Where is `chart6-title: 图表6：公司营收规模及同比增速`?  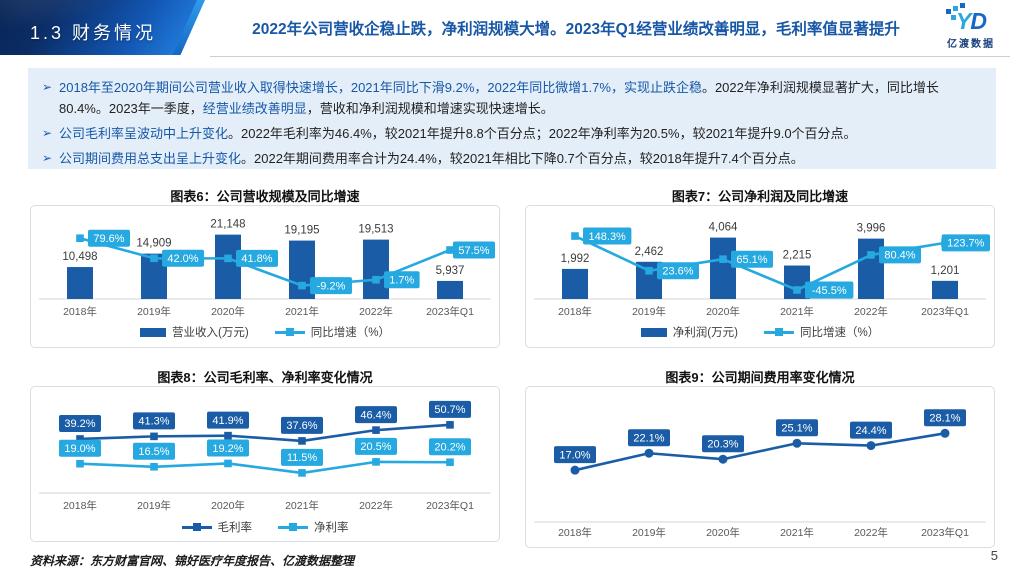 chart6-title: 图表6：公司营收规模及同比增速 is located at coordinates (265, 196).